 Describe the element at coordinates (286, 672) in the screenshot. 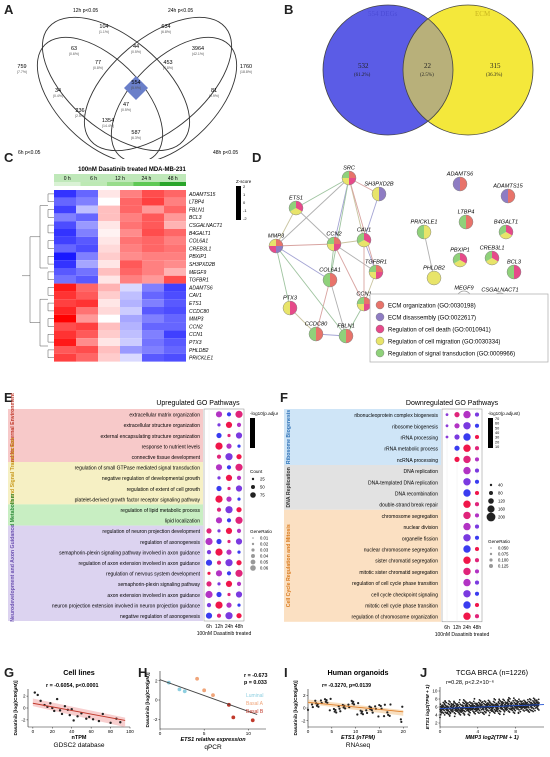

I see `panel-label-i: I` at that location.